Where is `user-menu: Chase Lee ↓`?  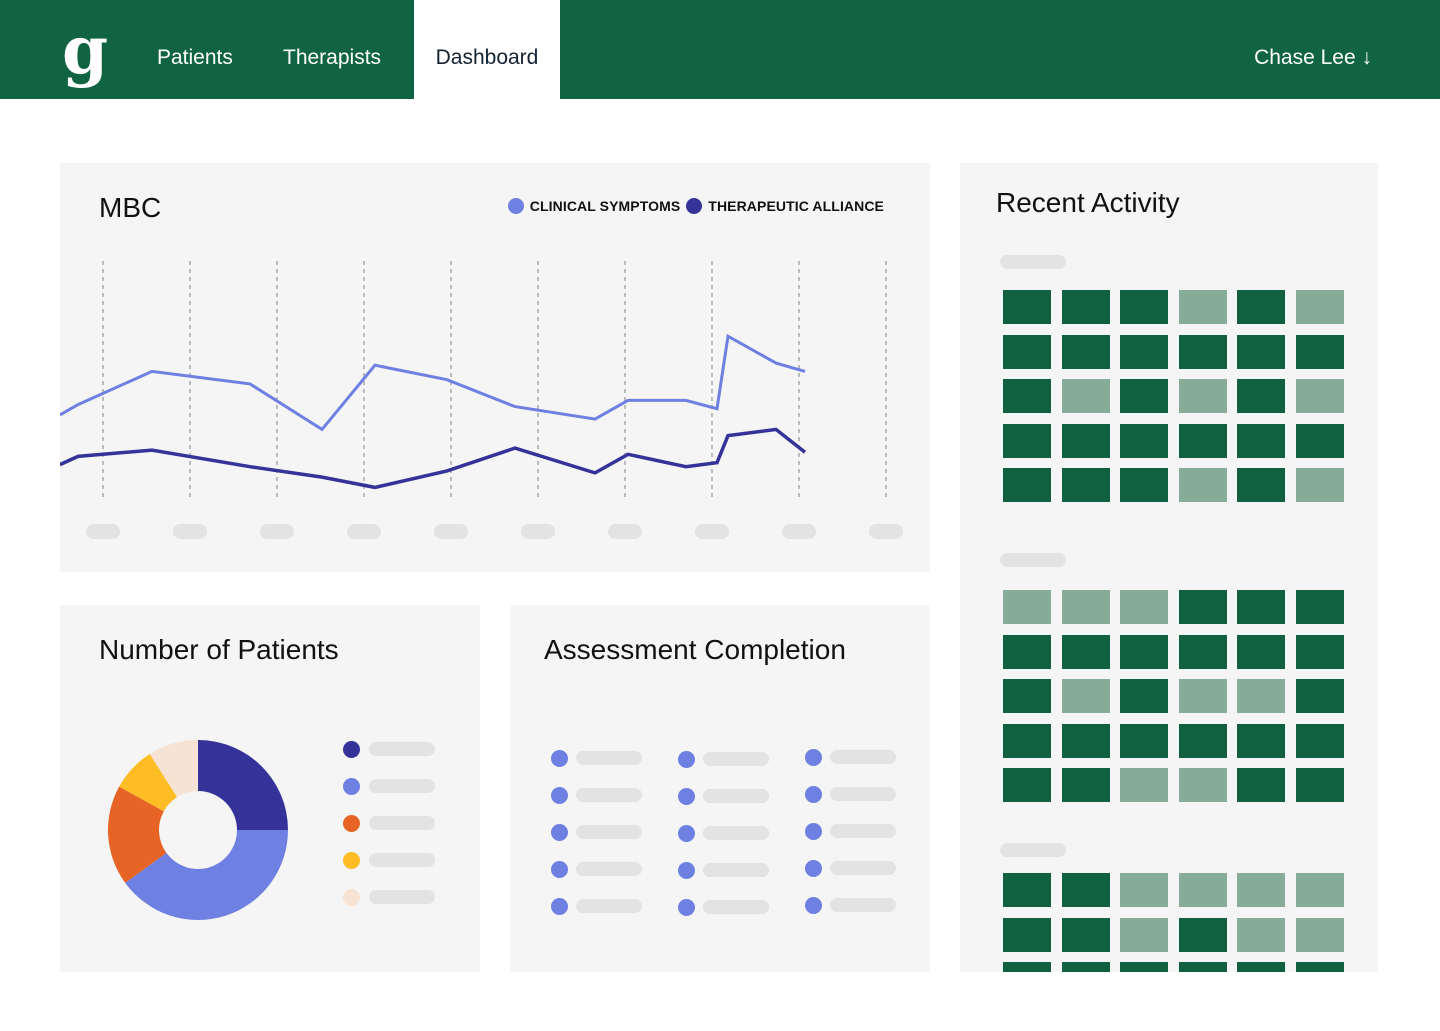 user-menu: Chase Lee ↓ is located at coordinates (1313, 57).